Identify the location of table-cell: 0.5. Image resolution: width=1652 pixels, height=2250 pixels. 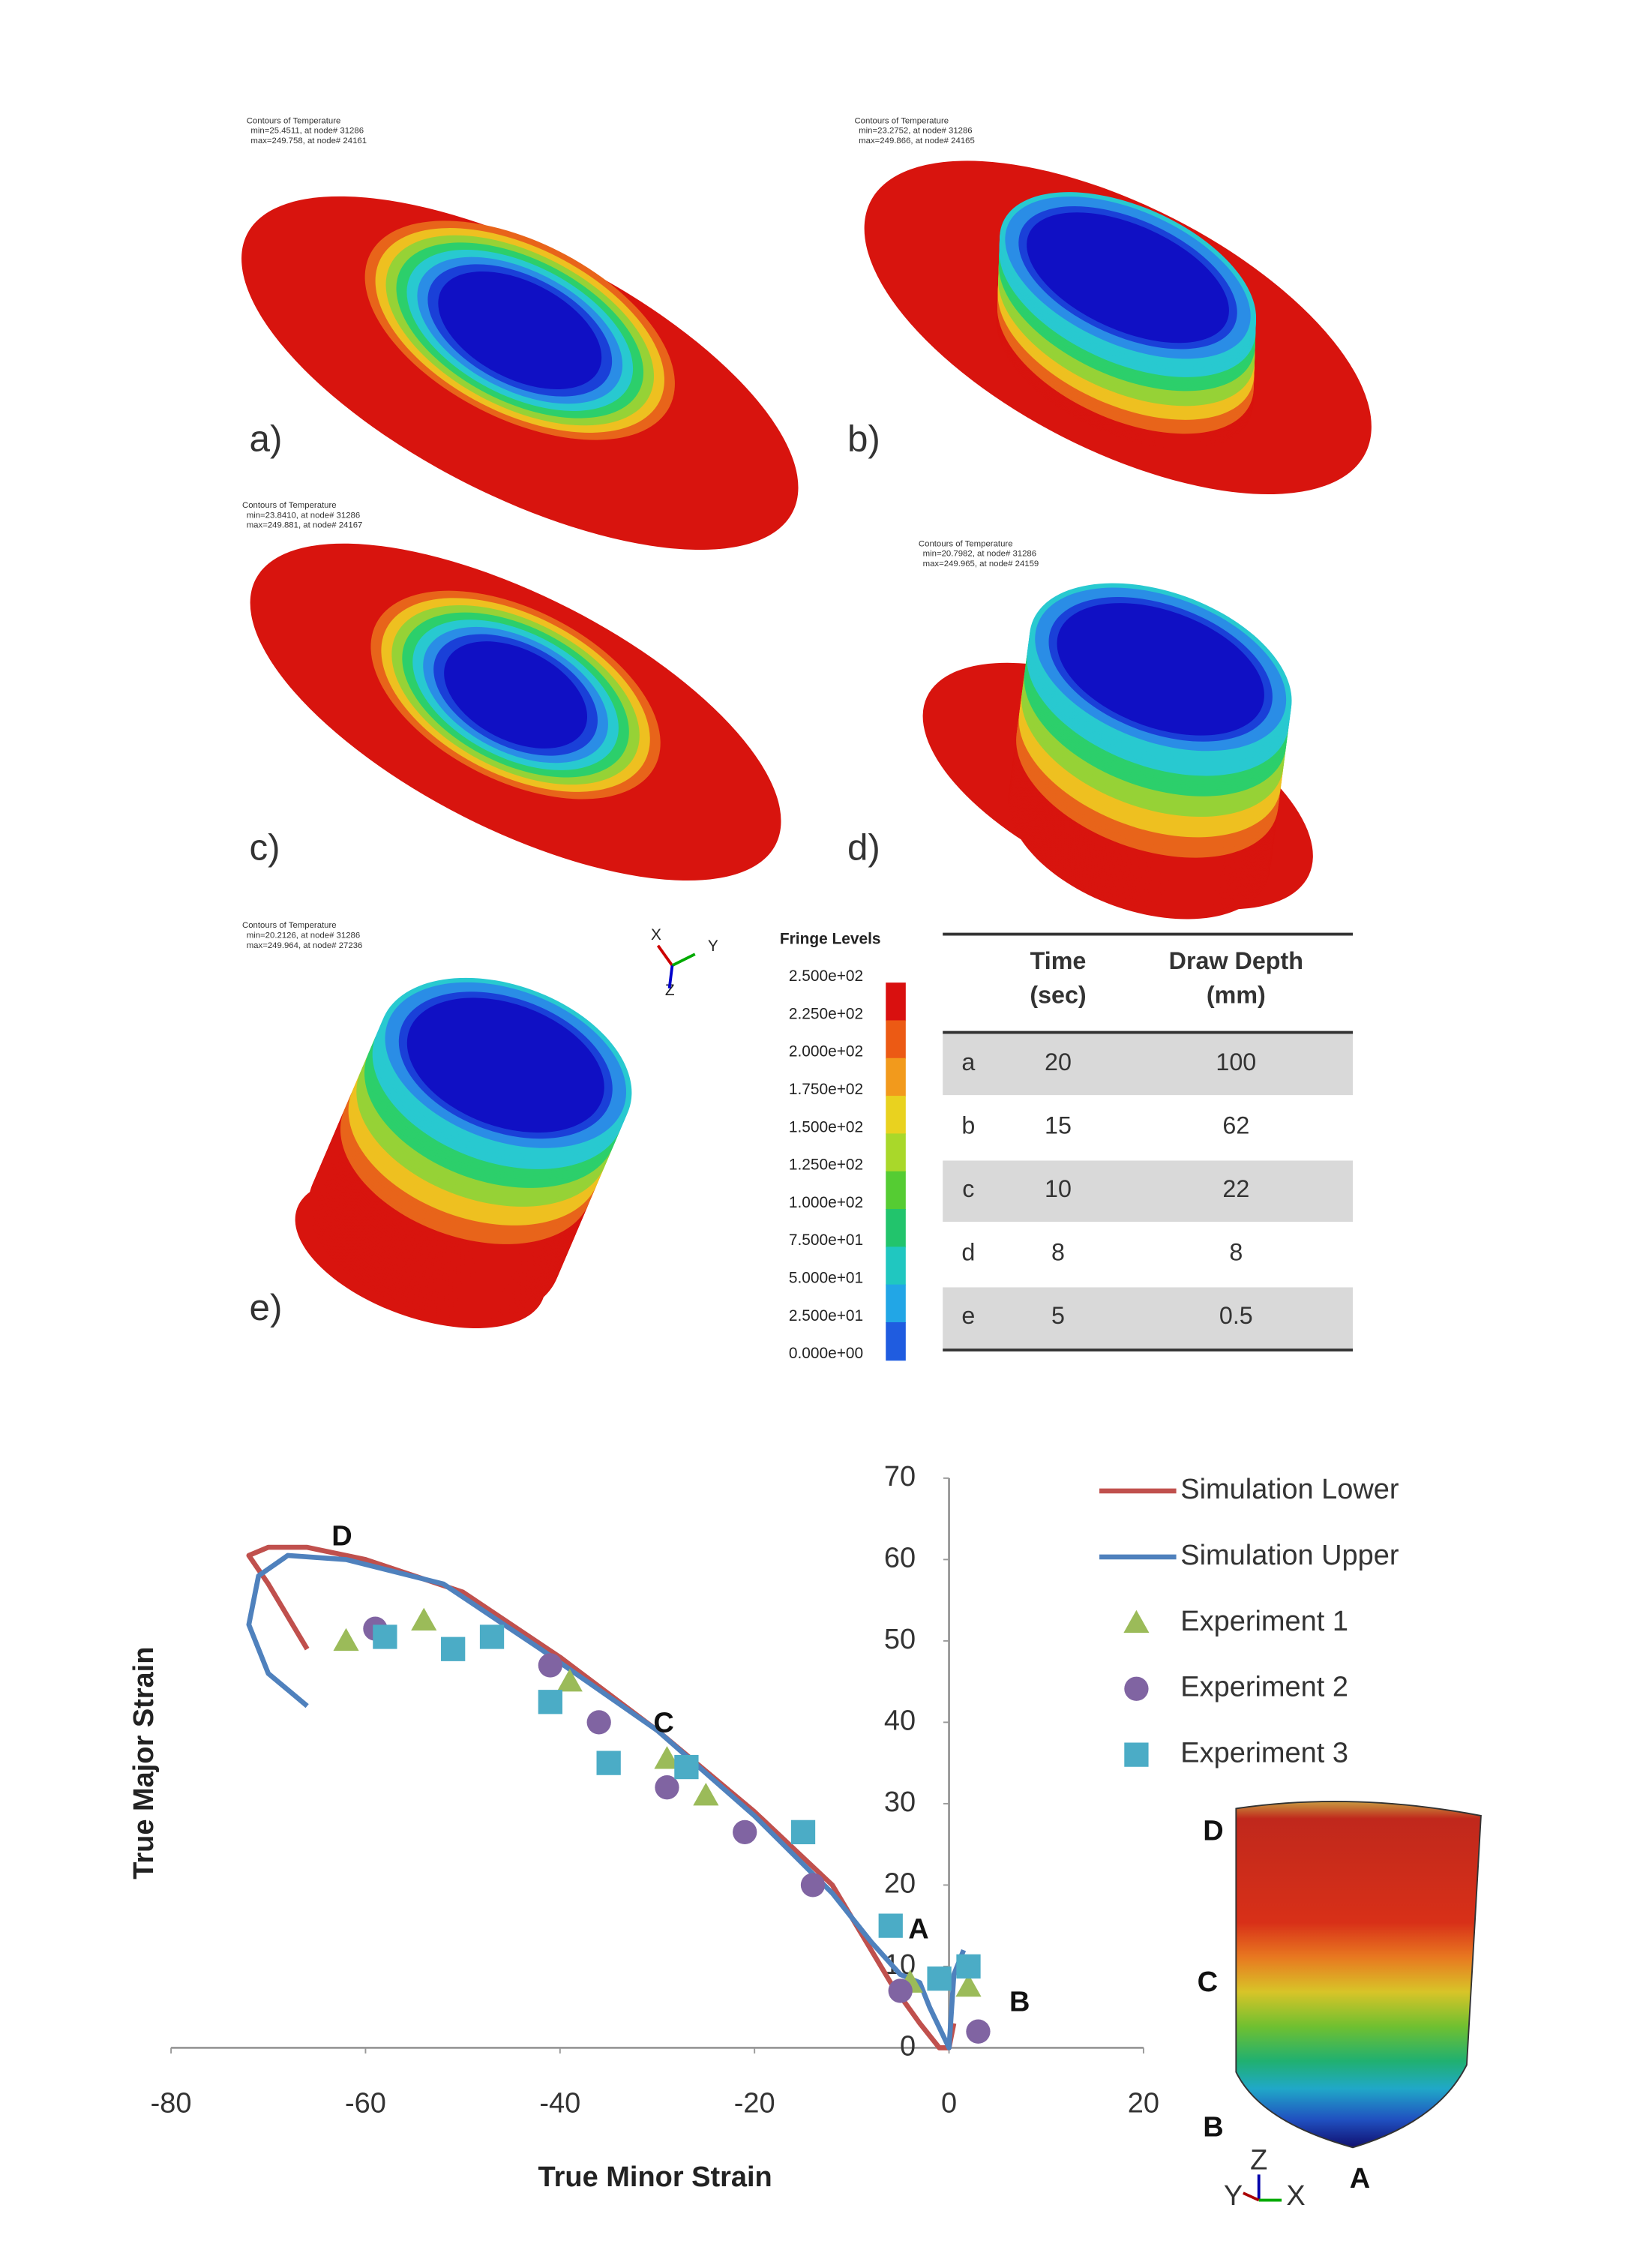
(1236, 1315).